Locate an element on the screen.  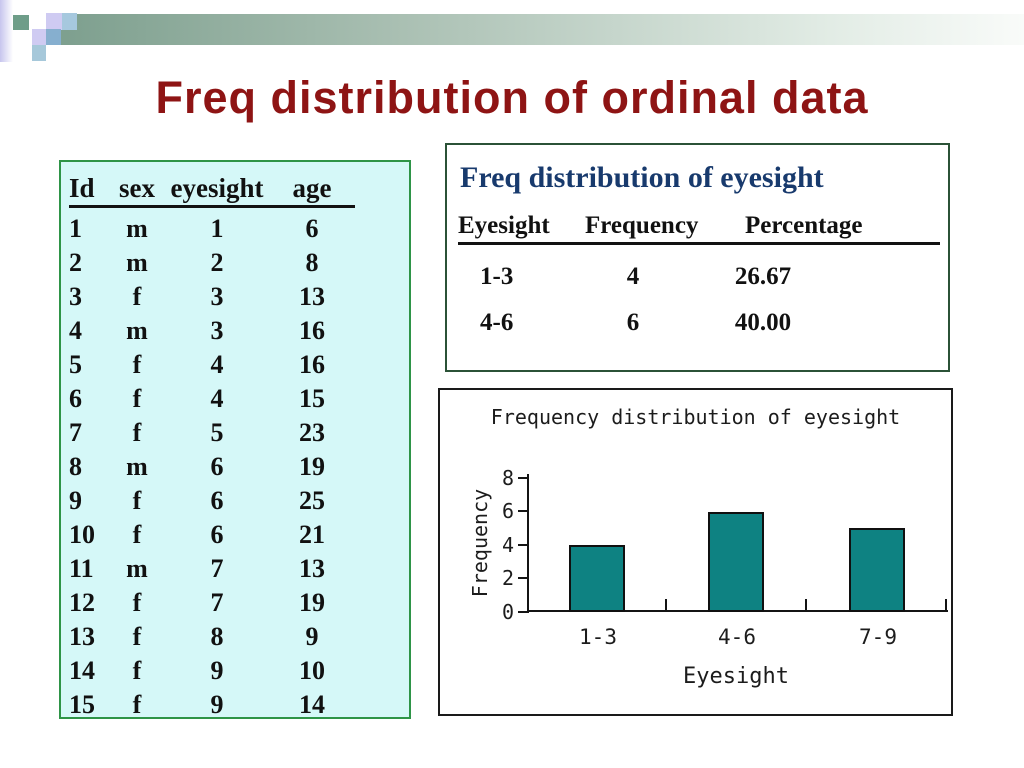
decor-square-blue-bottom is located at coordinates (39, 53).